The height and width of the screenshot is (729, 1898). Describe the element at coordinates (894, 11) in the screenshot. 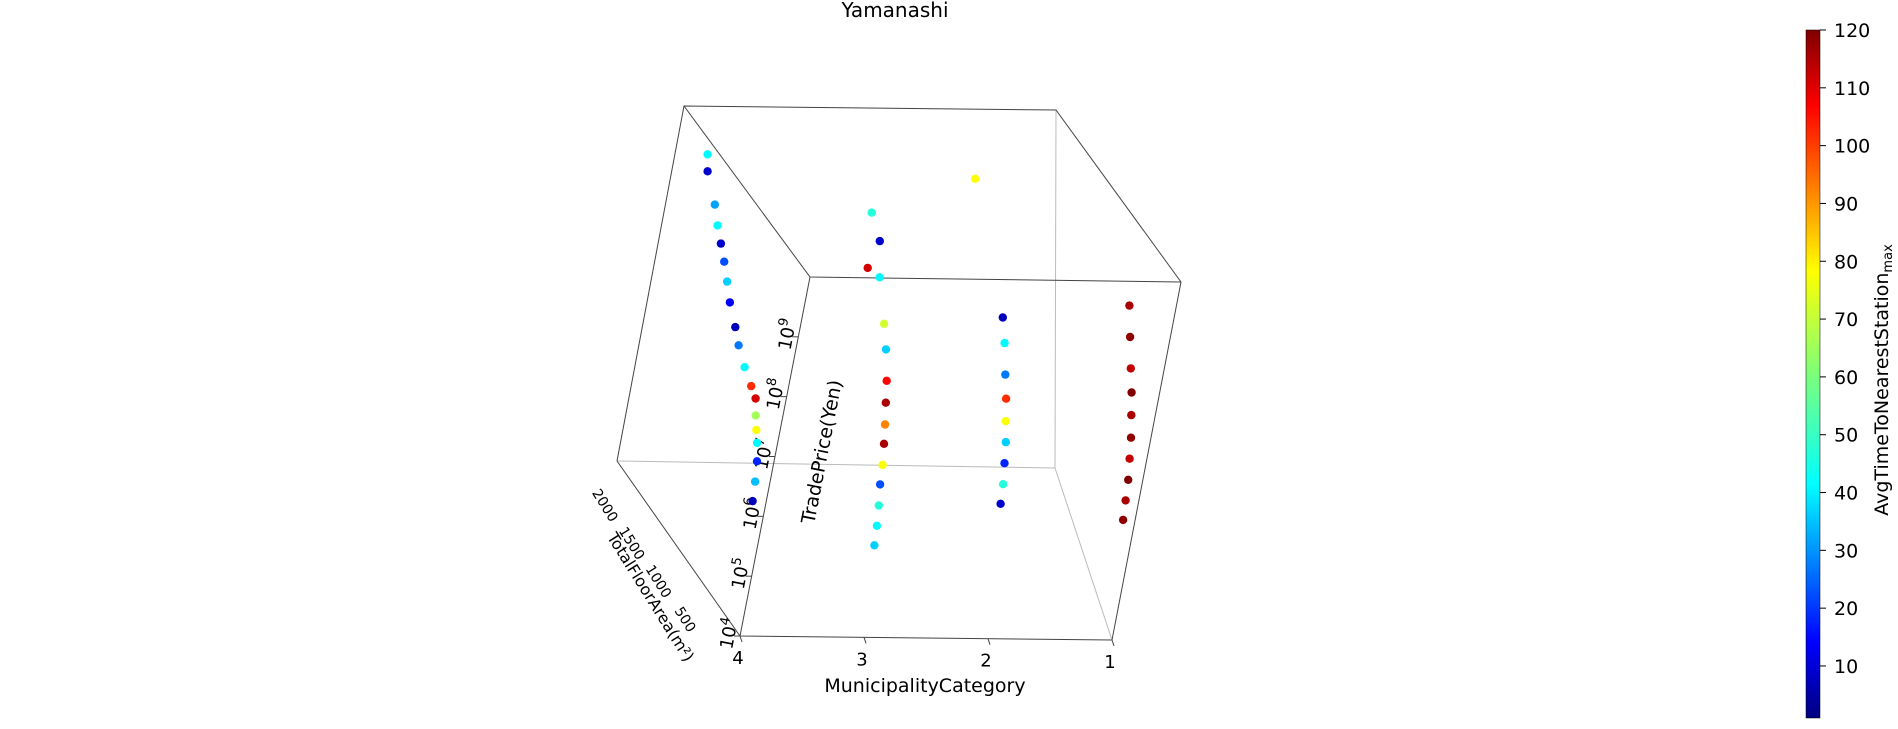

I see `chart-title: Yamanashi` at that location.